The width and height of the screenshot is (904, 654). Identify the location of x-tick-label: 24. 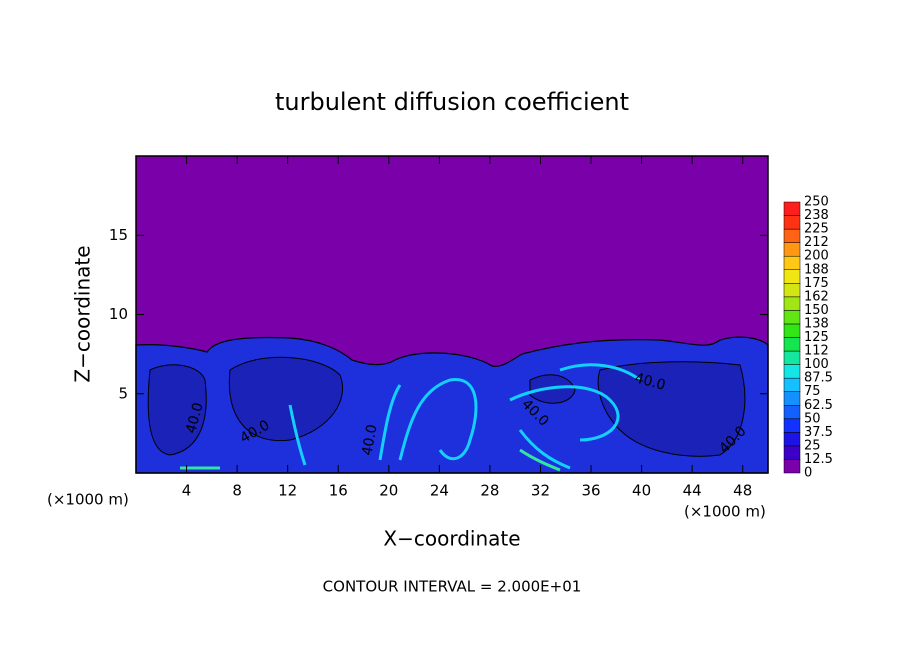
(439, 491).